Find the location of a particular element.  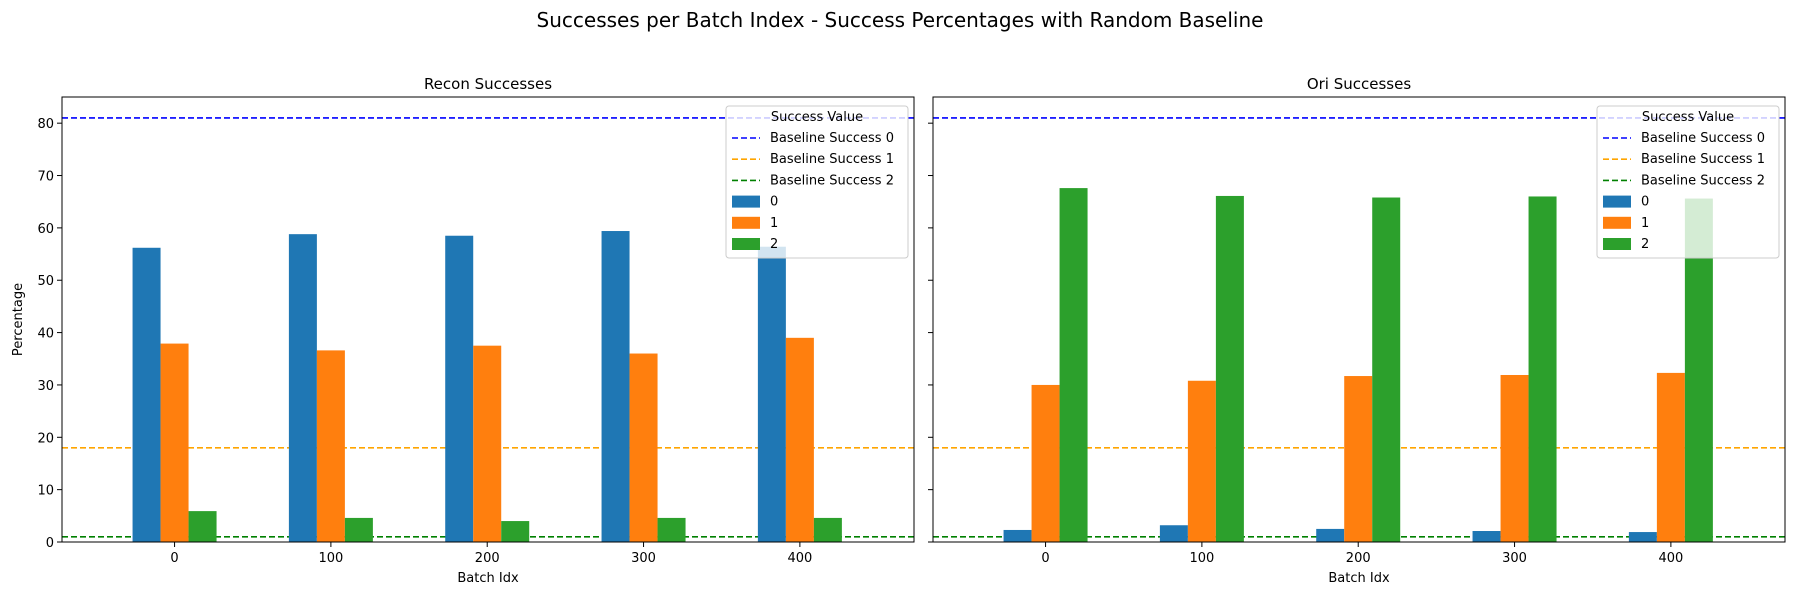

y-tick-label: 0 is located at coordinates (50, 543).